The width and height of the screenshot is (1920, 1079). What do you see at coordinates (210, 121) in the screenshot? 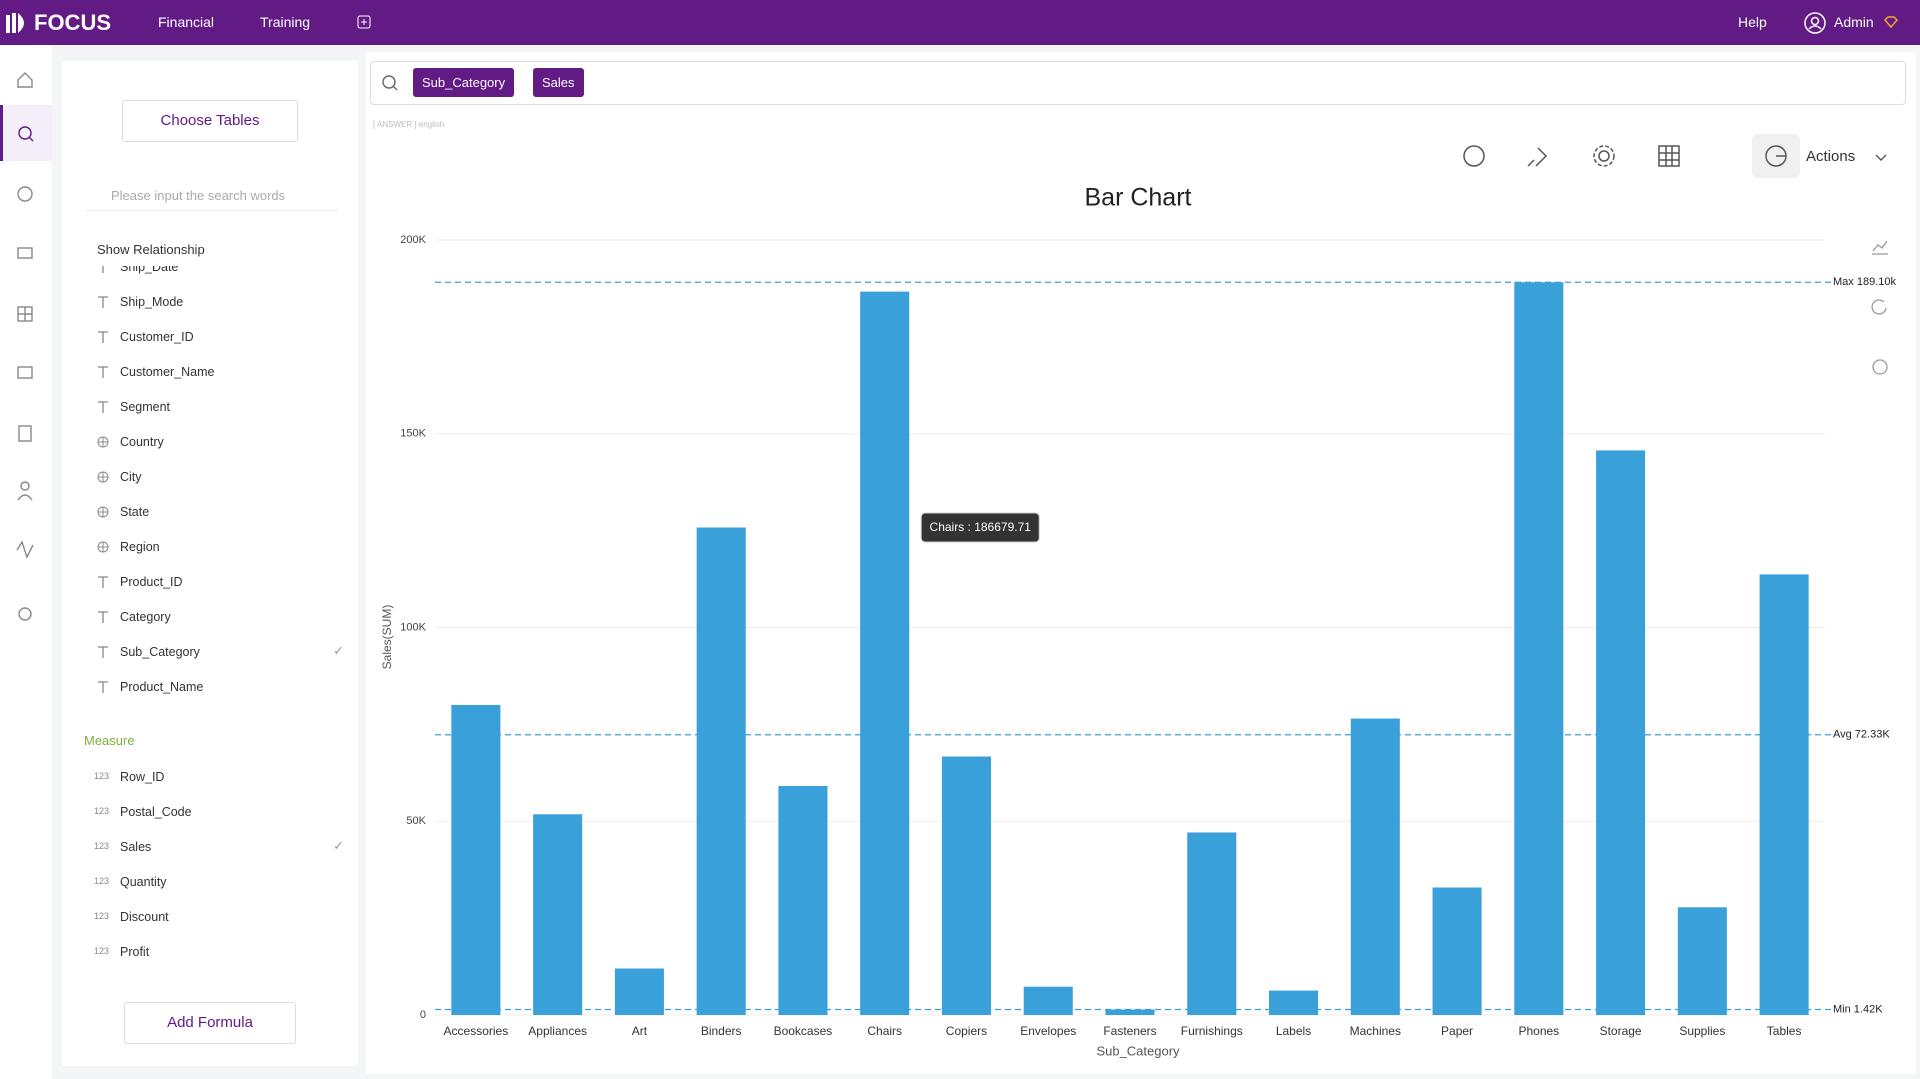
I see `choose-tables-button: Choose Tables` at bounding box center [210, 121].